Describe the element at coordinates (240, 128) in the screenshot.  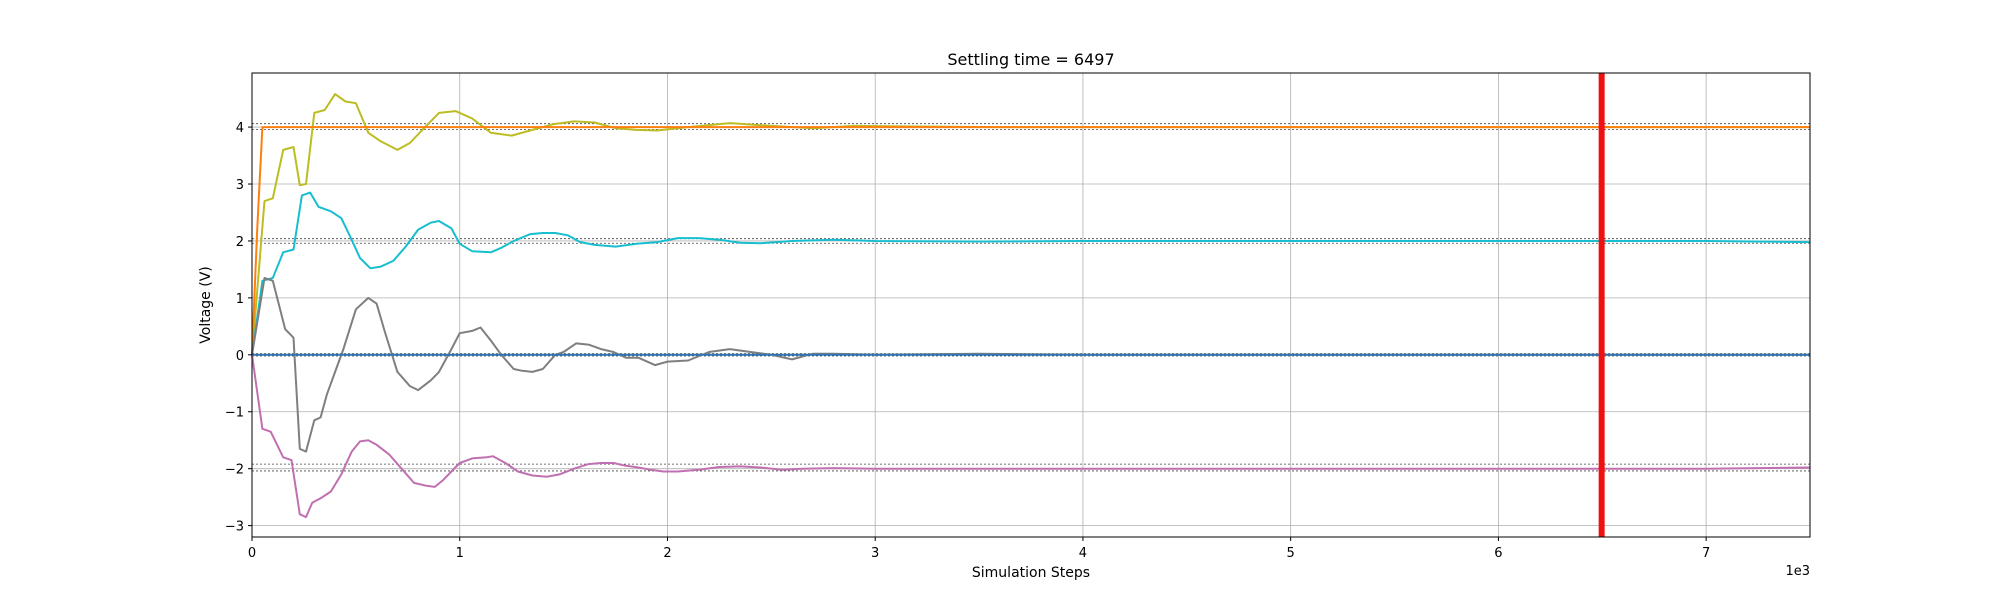
I see `y-tick-label: 4` at that location.